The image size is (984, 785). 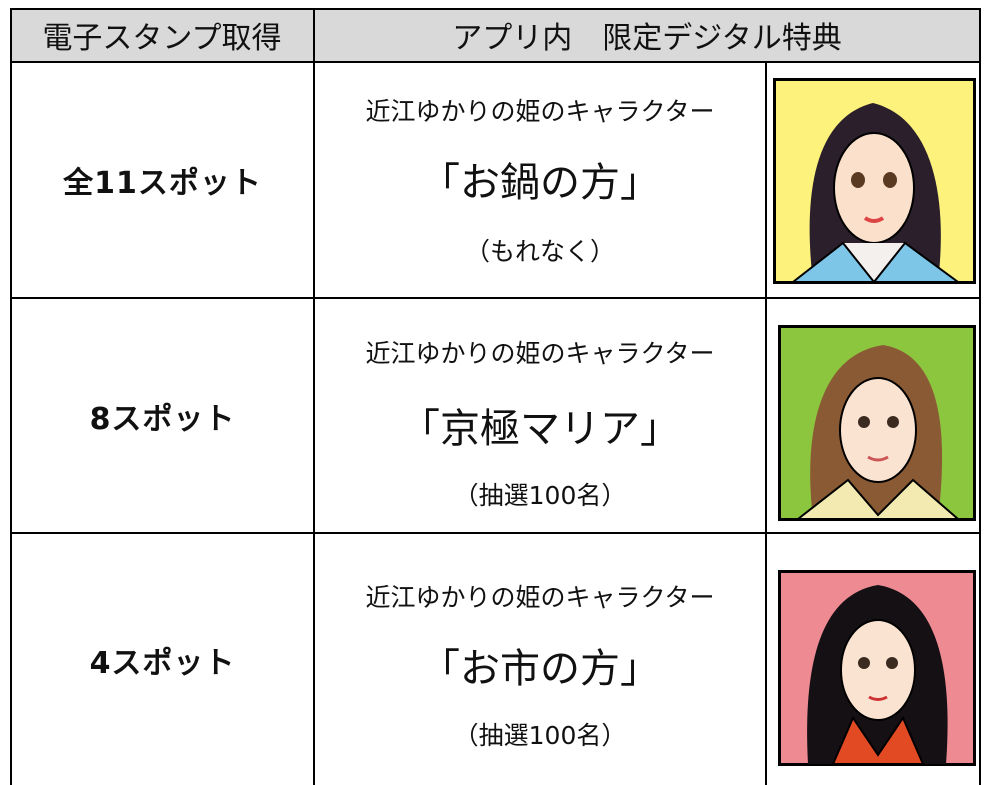 What do you see at coordinates (540, 669) in the screenshot?
I see `name: 「お市の方」` at bounding box center [540, 669].